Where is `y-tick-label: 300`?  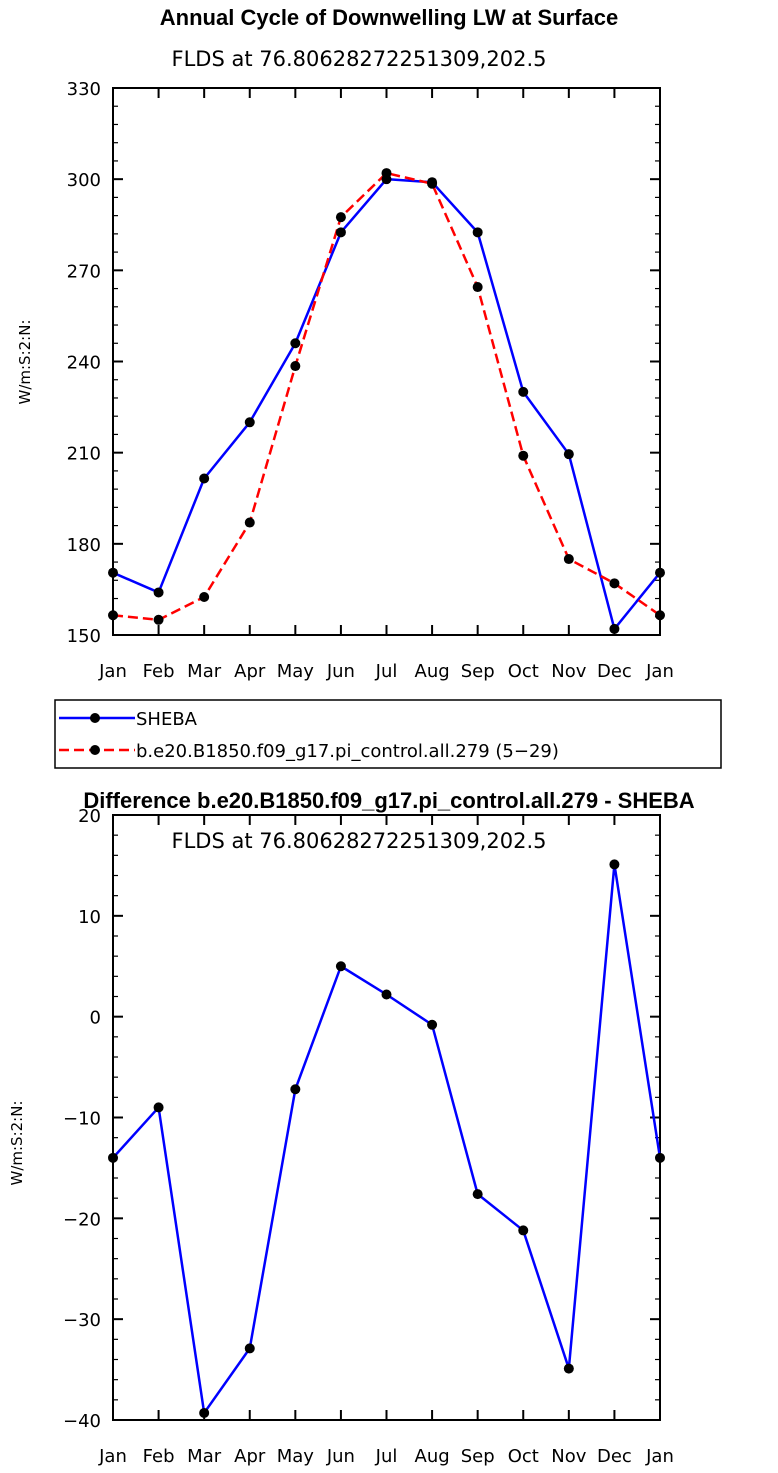 y-tick-label: 300 is located at coordinates (84, 180).